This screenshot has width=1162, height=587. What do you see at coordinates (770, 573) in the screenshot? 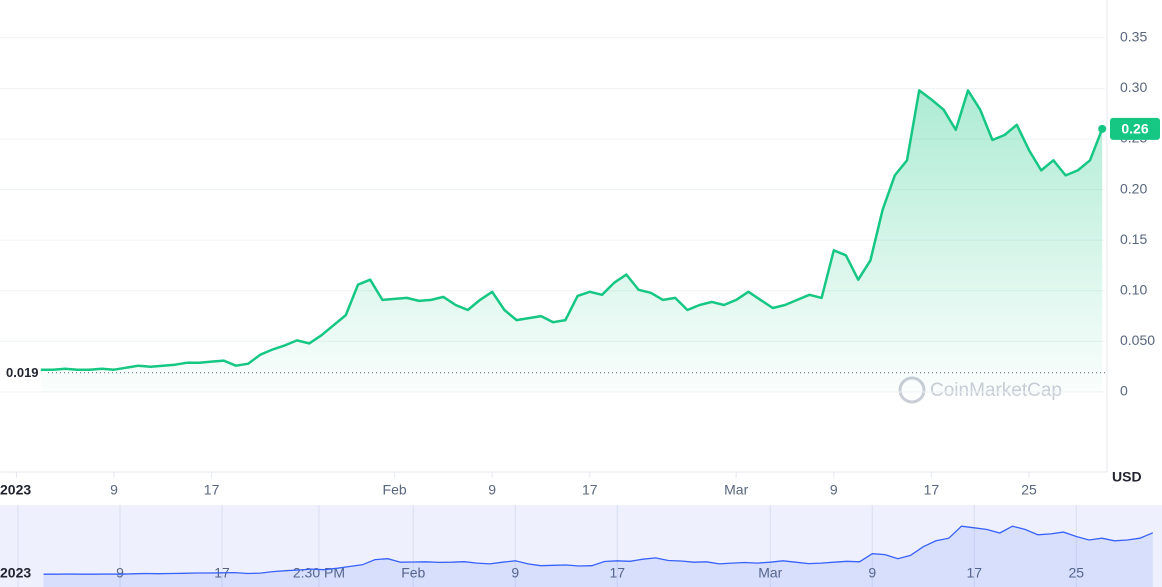
I see `navigator-tick-label: Mar` at bounding box center [770, 573].